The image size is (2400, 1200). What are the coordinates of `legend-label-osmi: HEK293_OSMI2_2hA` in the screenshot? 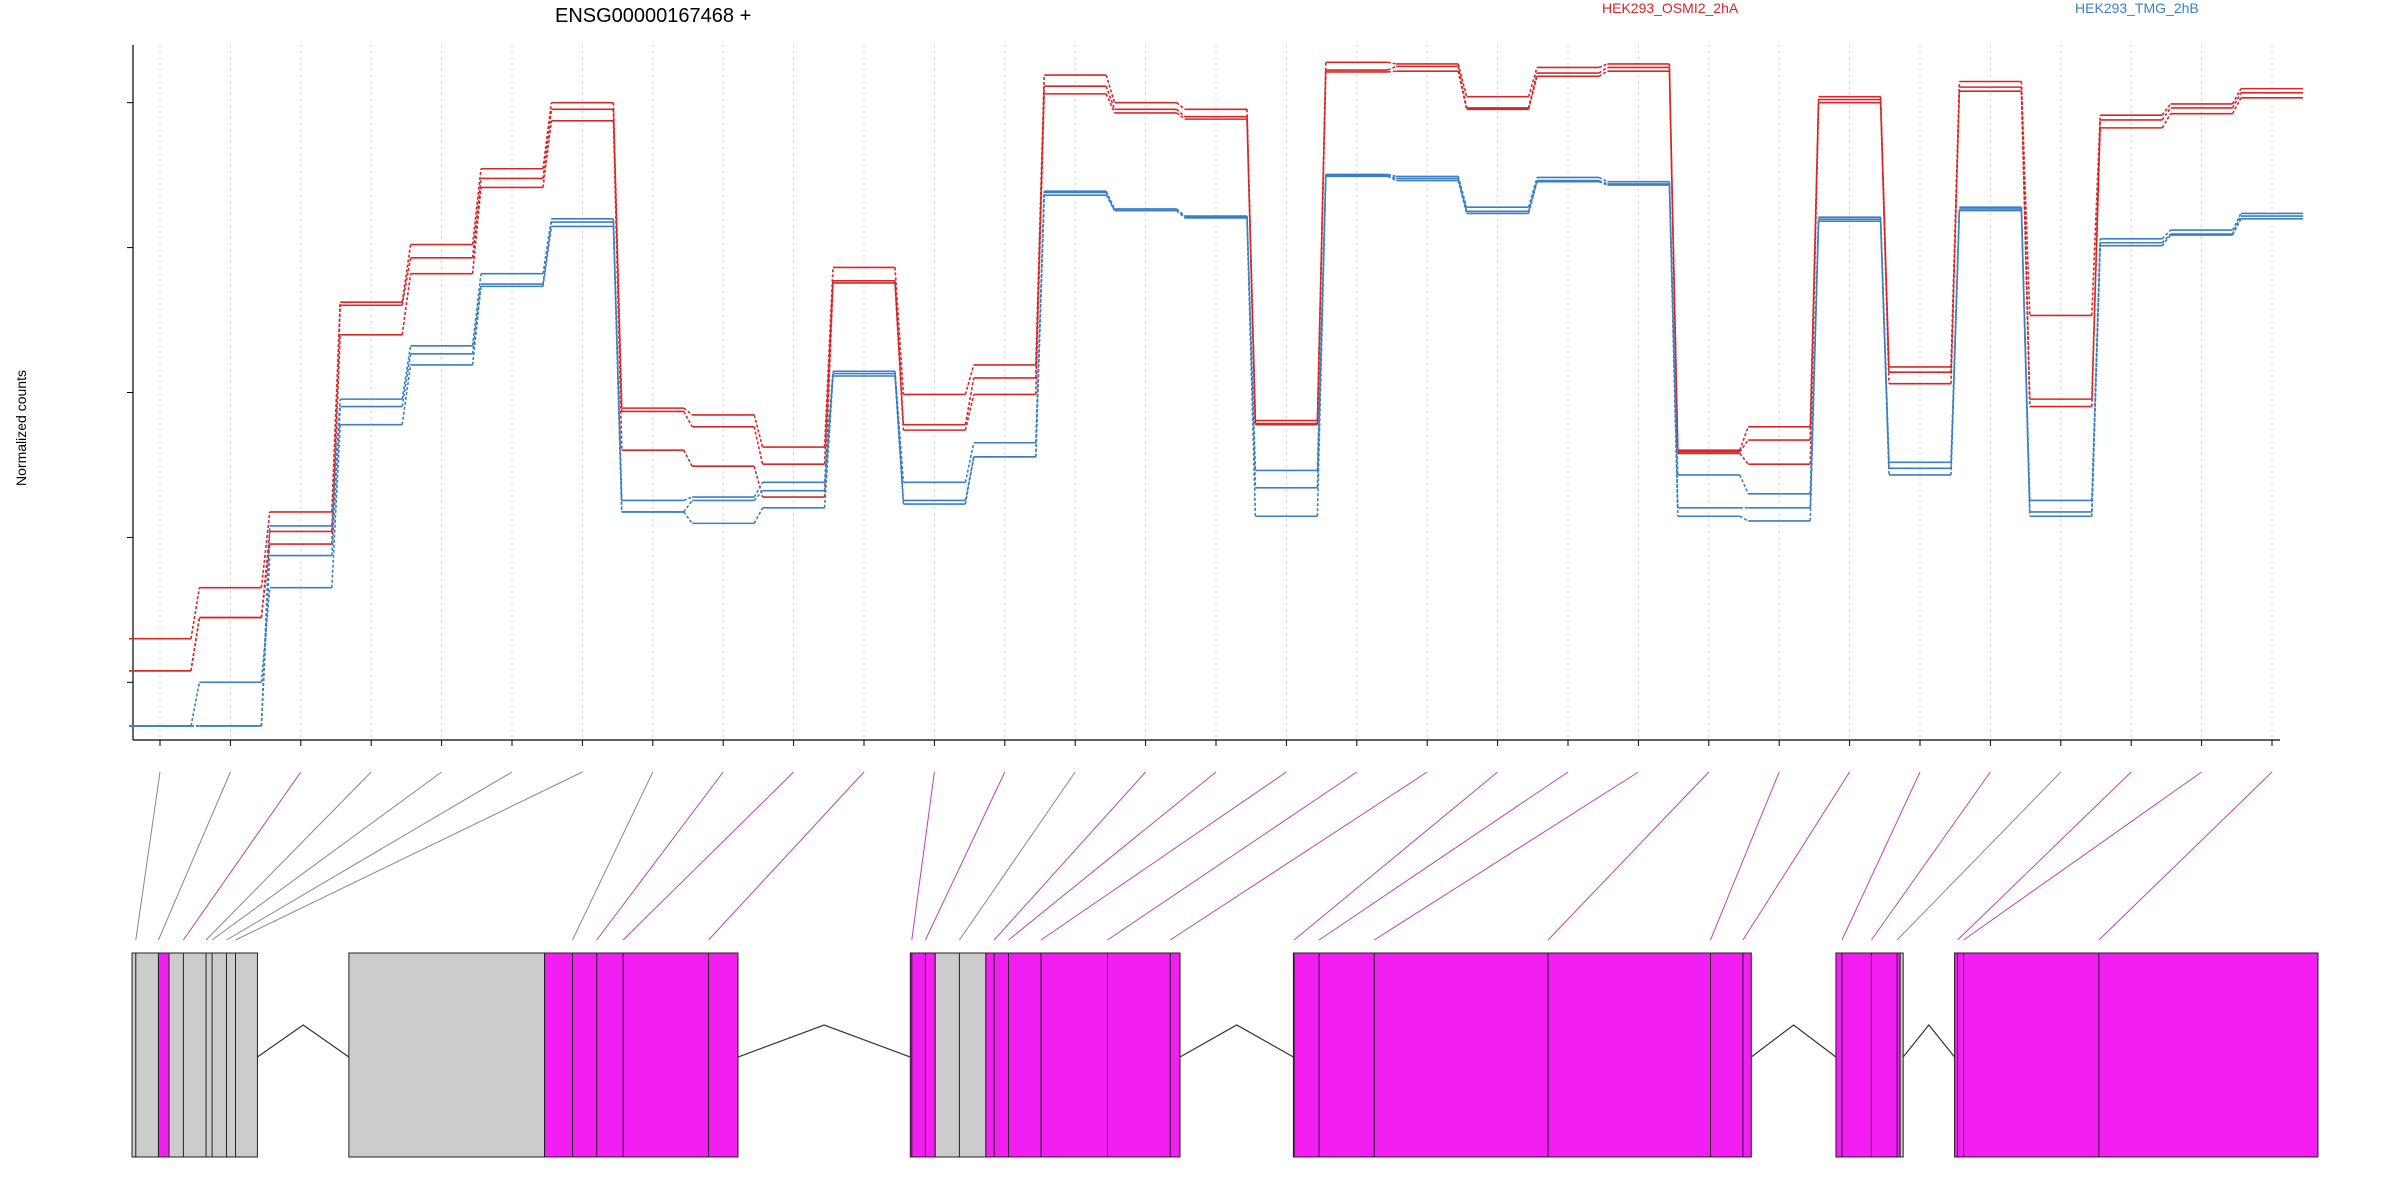 It's located at (1670, 8).